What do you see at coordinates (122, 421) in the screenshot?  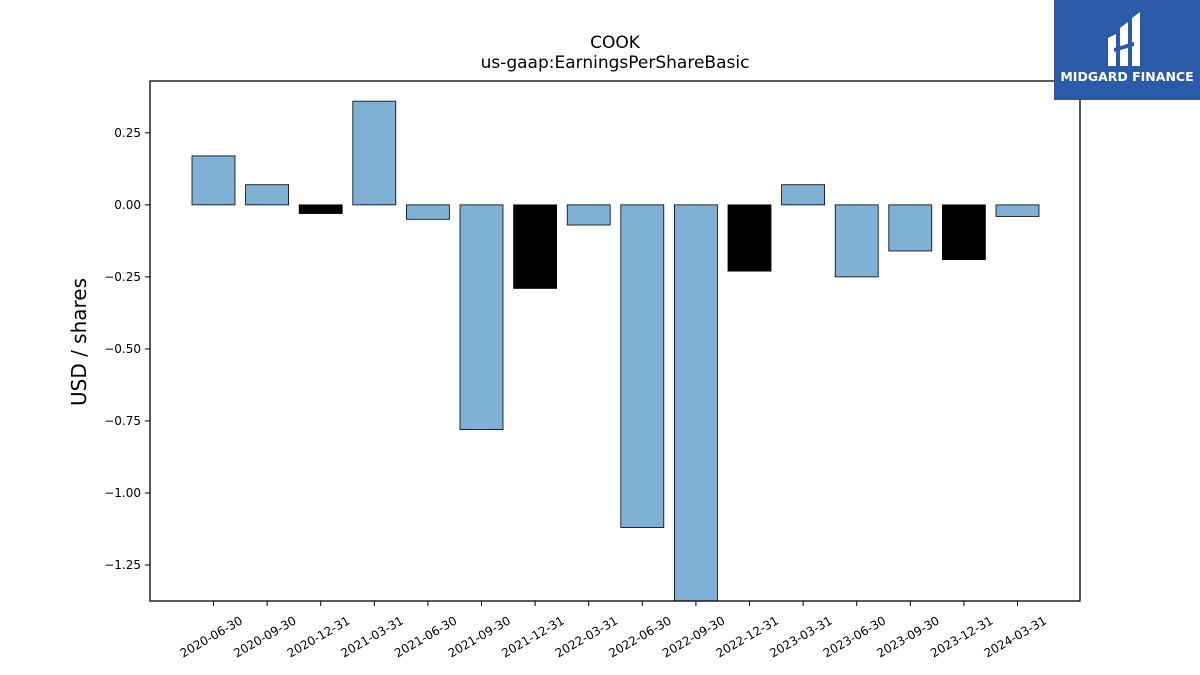 I see `y-tick-label: −0.75` at bounding box center [122, 421].